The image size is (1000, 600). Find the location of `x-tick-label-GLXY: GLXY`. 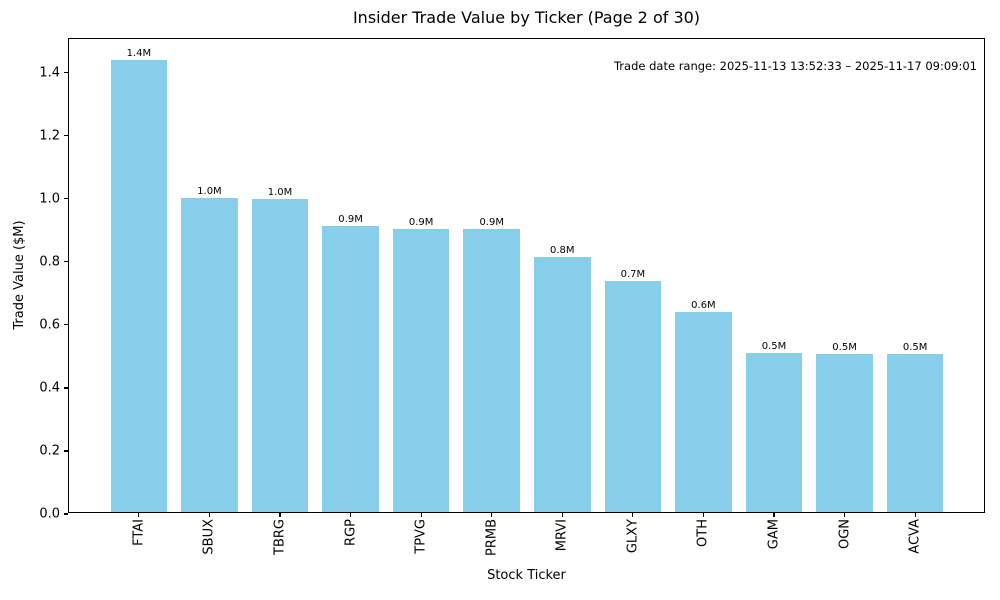

x-tick-label-GLXY: GLXY is located at coordinates (633, 536).